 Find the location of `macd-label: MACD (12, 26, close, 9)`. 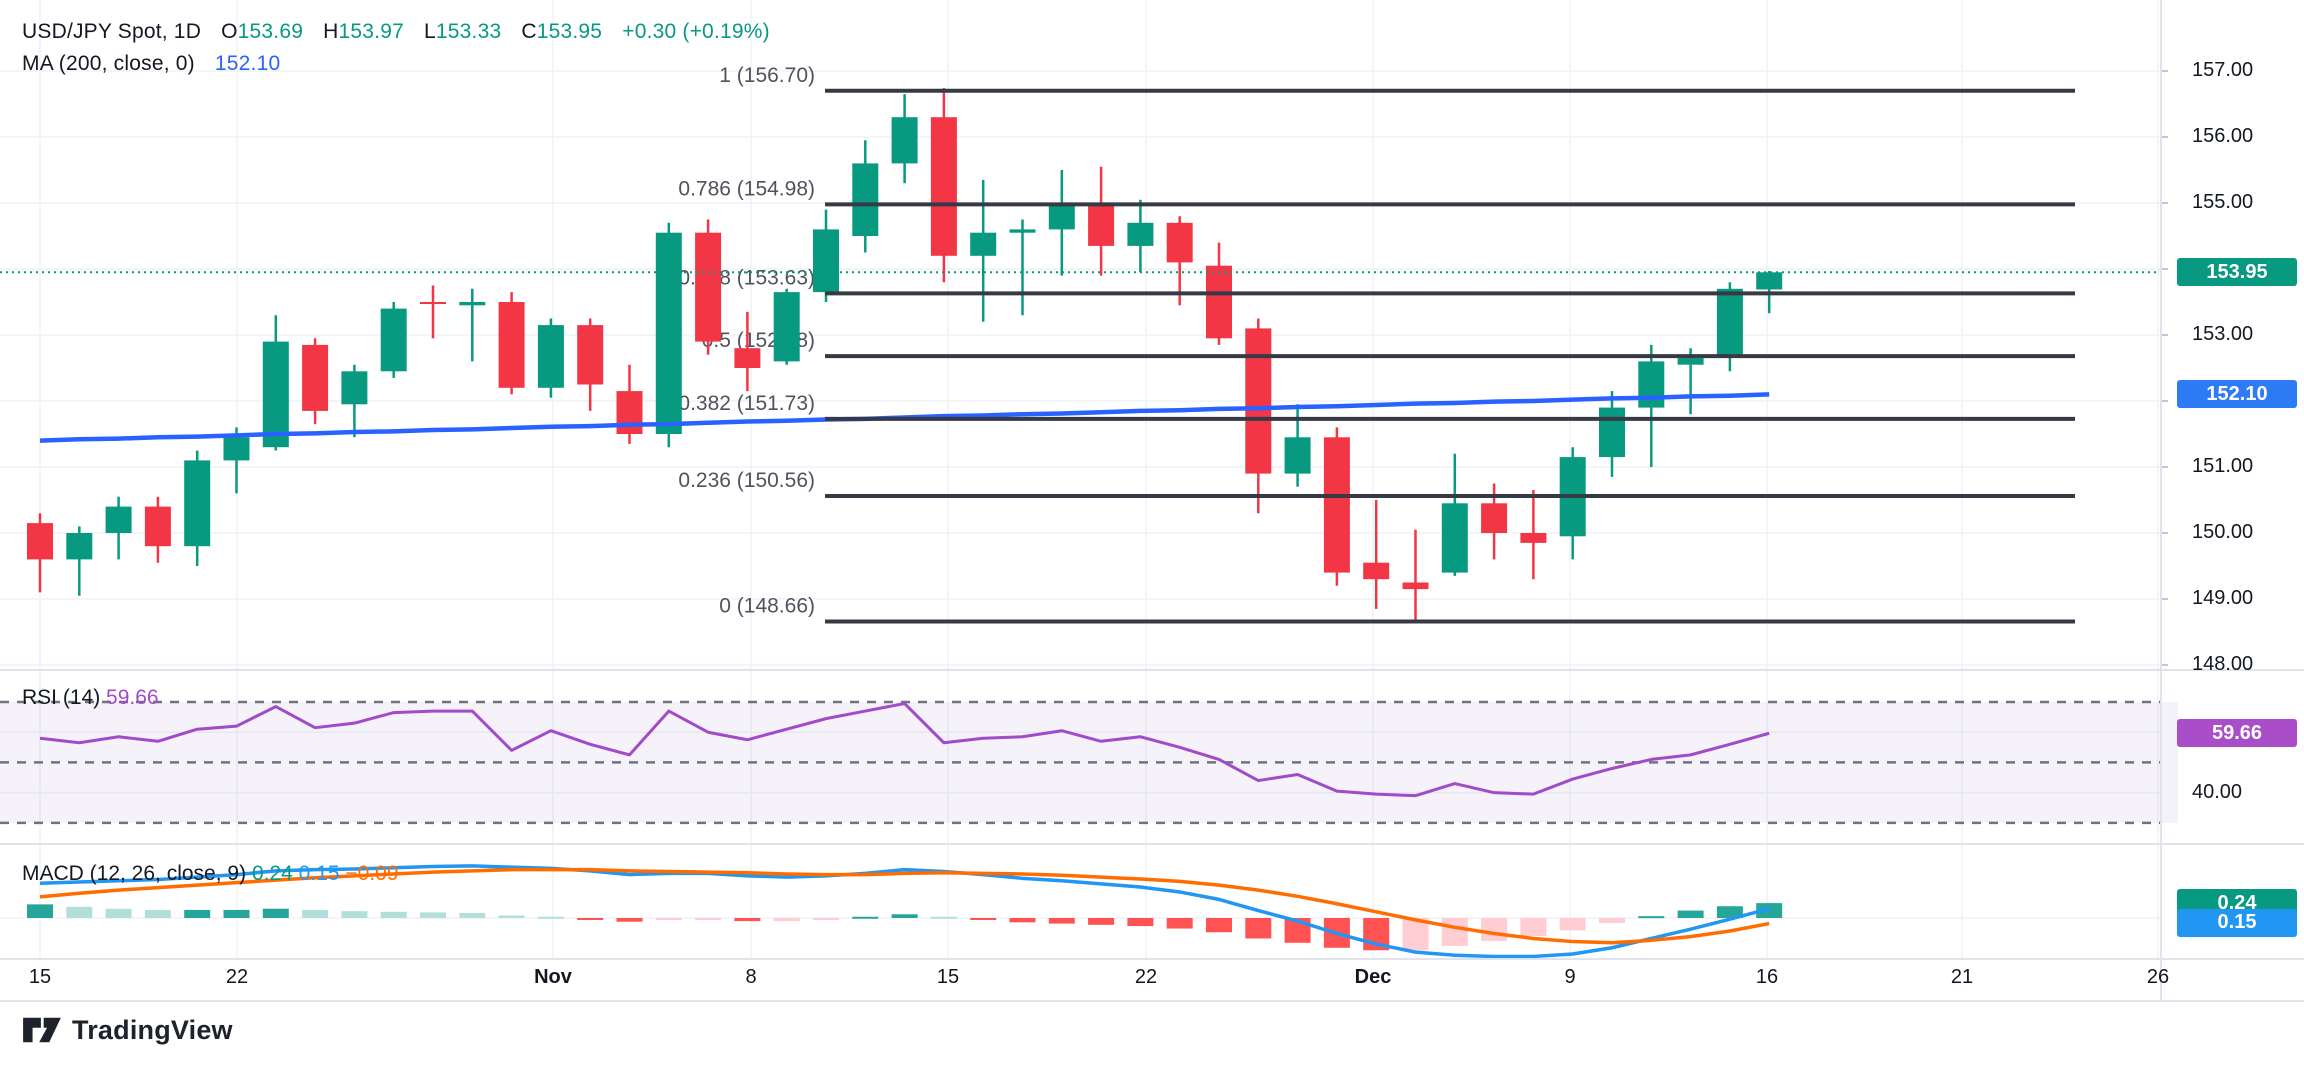

macd-label: MACD (12, 26, close, 9) is located at coordinates (134, 873).